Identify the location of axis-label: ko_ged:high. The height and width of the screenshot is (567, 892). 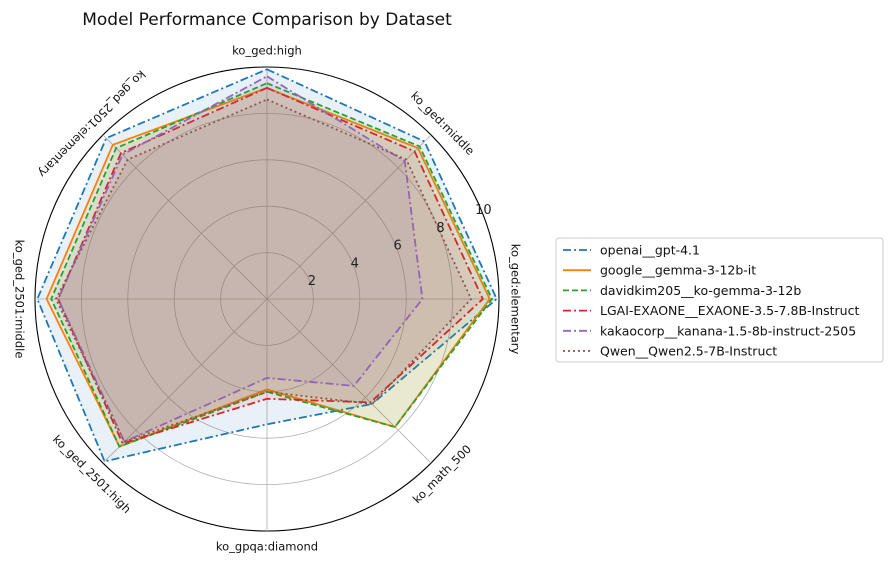
(267, 51).